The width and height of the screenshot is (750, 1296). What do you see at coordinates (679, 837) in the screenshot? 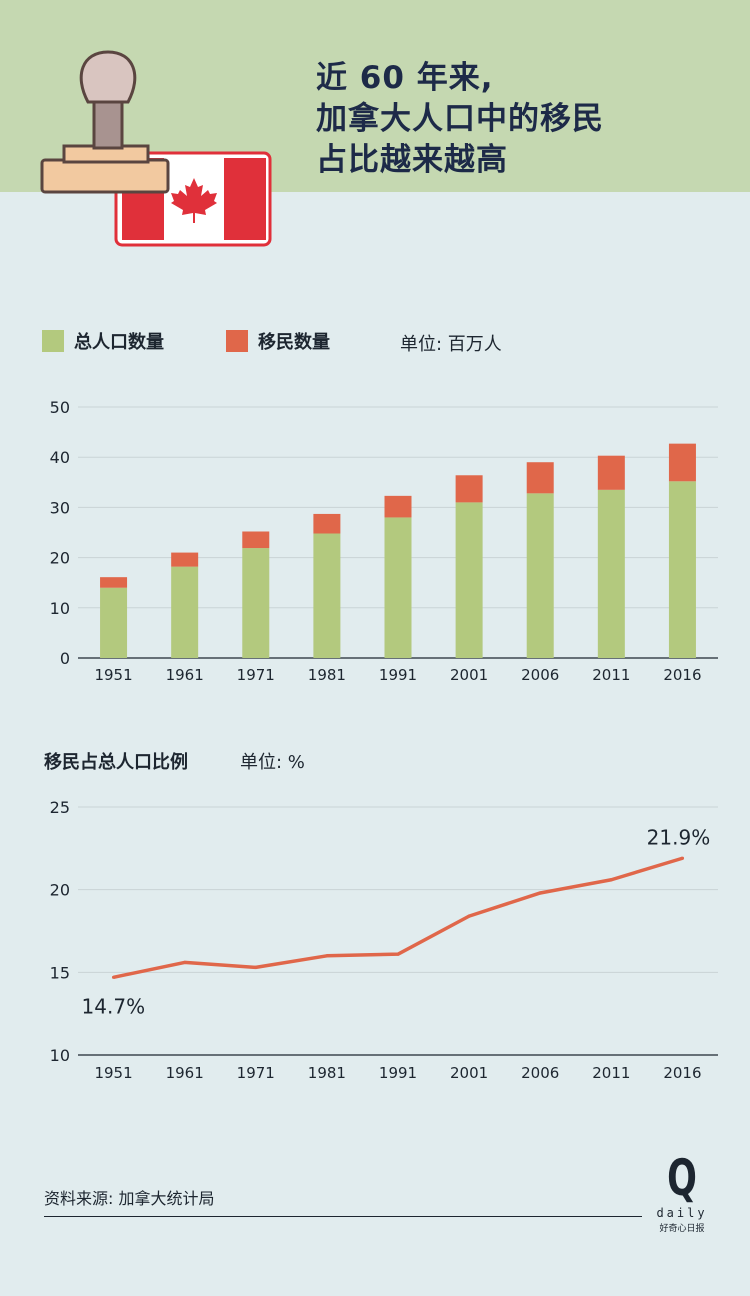
I see `data-label: 21.9%` at bounding box center [679, 837].